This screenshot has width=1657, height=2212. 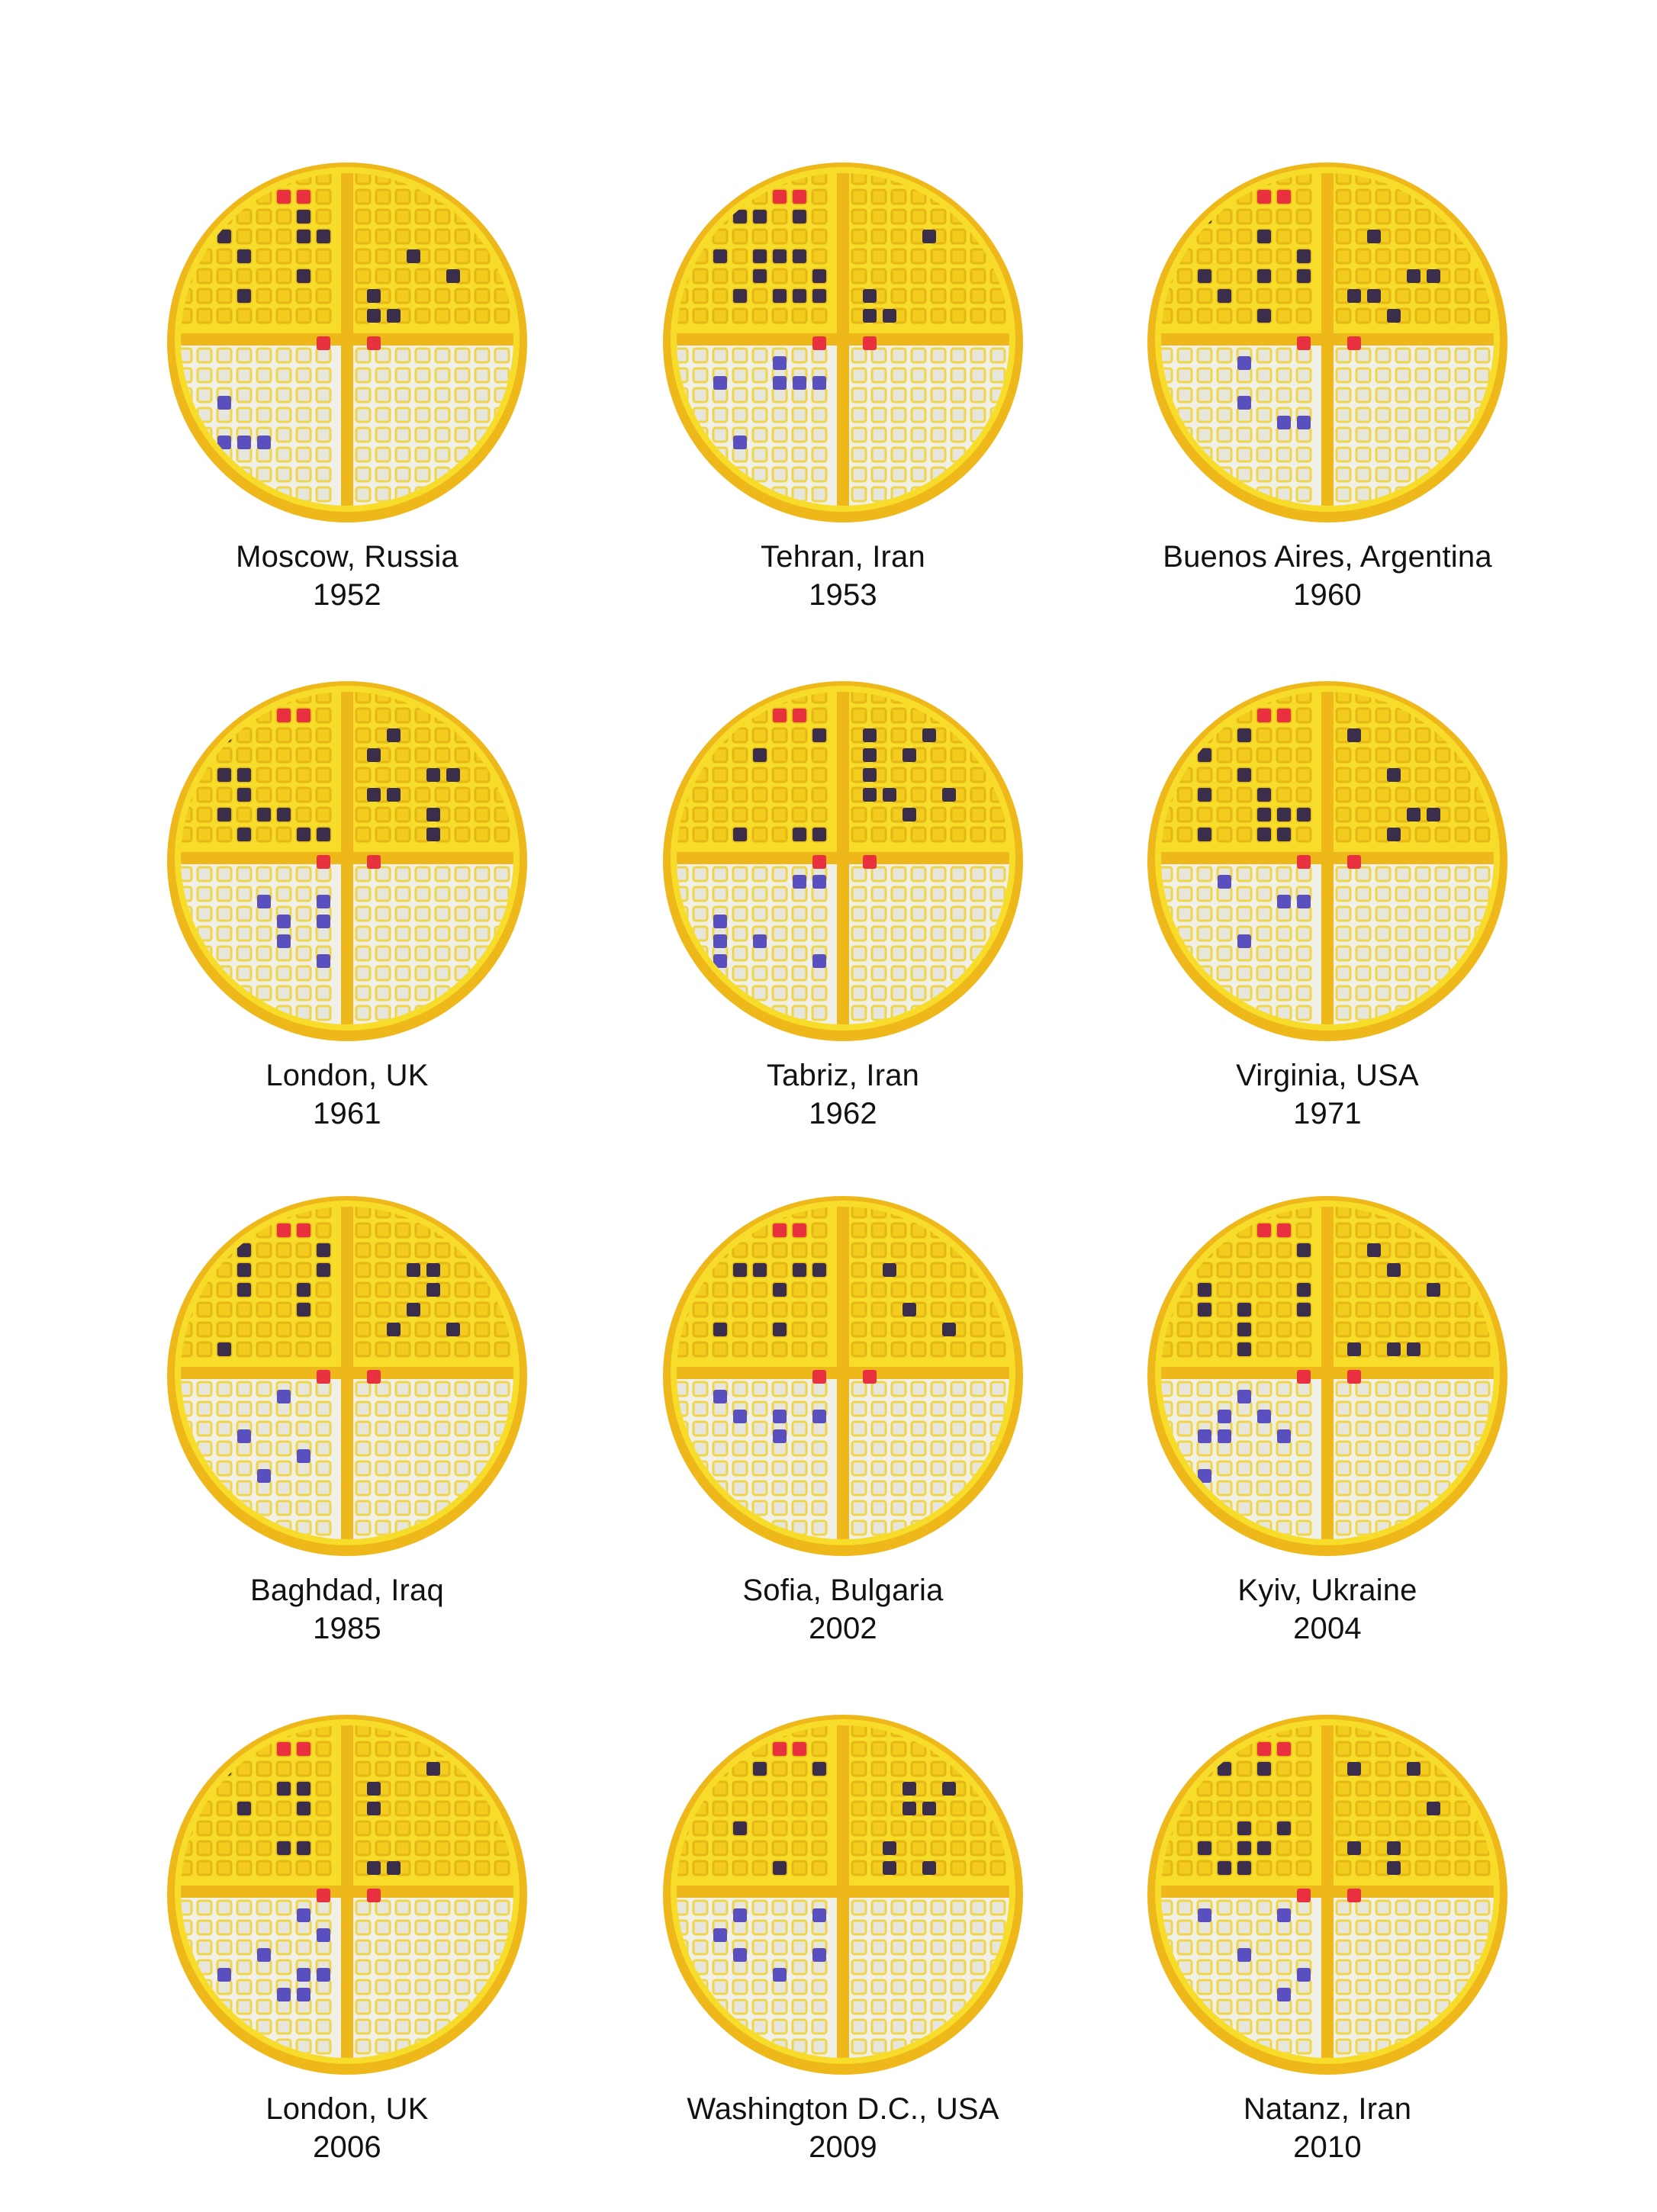 I want to click on caption-place: Baghdad, Iraq, so click(x=347, y=1590).